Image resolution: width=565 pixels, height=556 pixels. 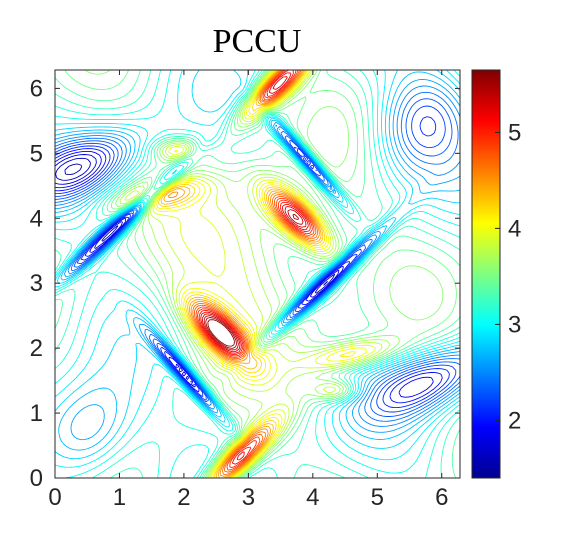 What do you see at coordinates (514, 420) in the screenshot?
I see `colorbar-tick-label: 2` at bounding box center [514, 420].